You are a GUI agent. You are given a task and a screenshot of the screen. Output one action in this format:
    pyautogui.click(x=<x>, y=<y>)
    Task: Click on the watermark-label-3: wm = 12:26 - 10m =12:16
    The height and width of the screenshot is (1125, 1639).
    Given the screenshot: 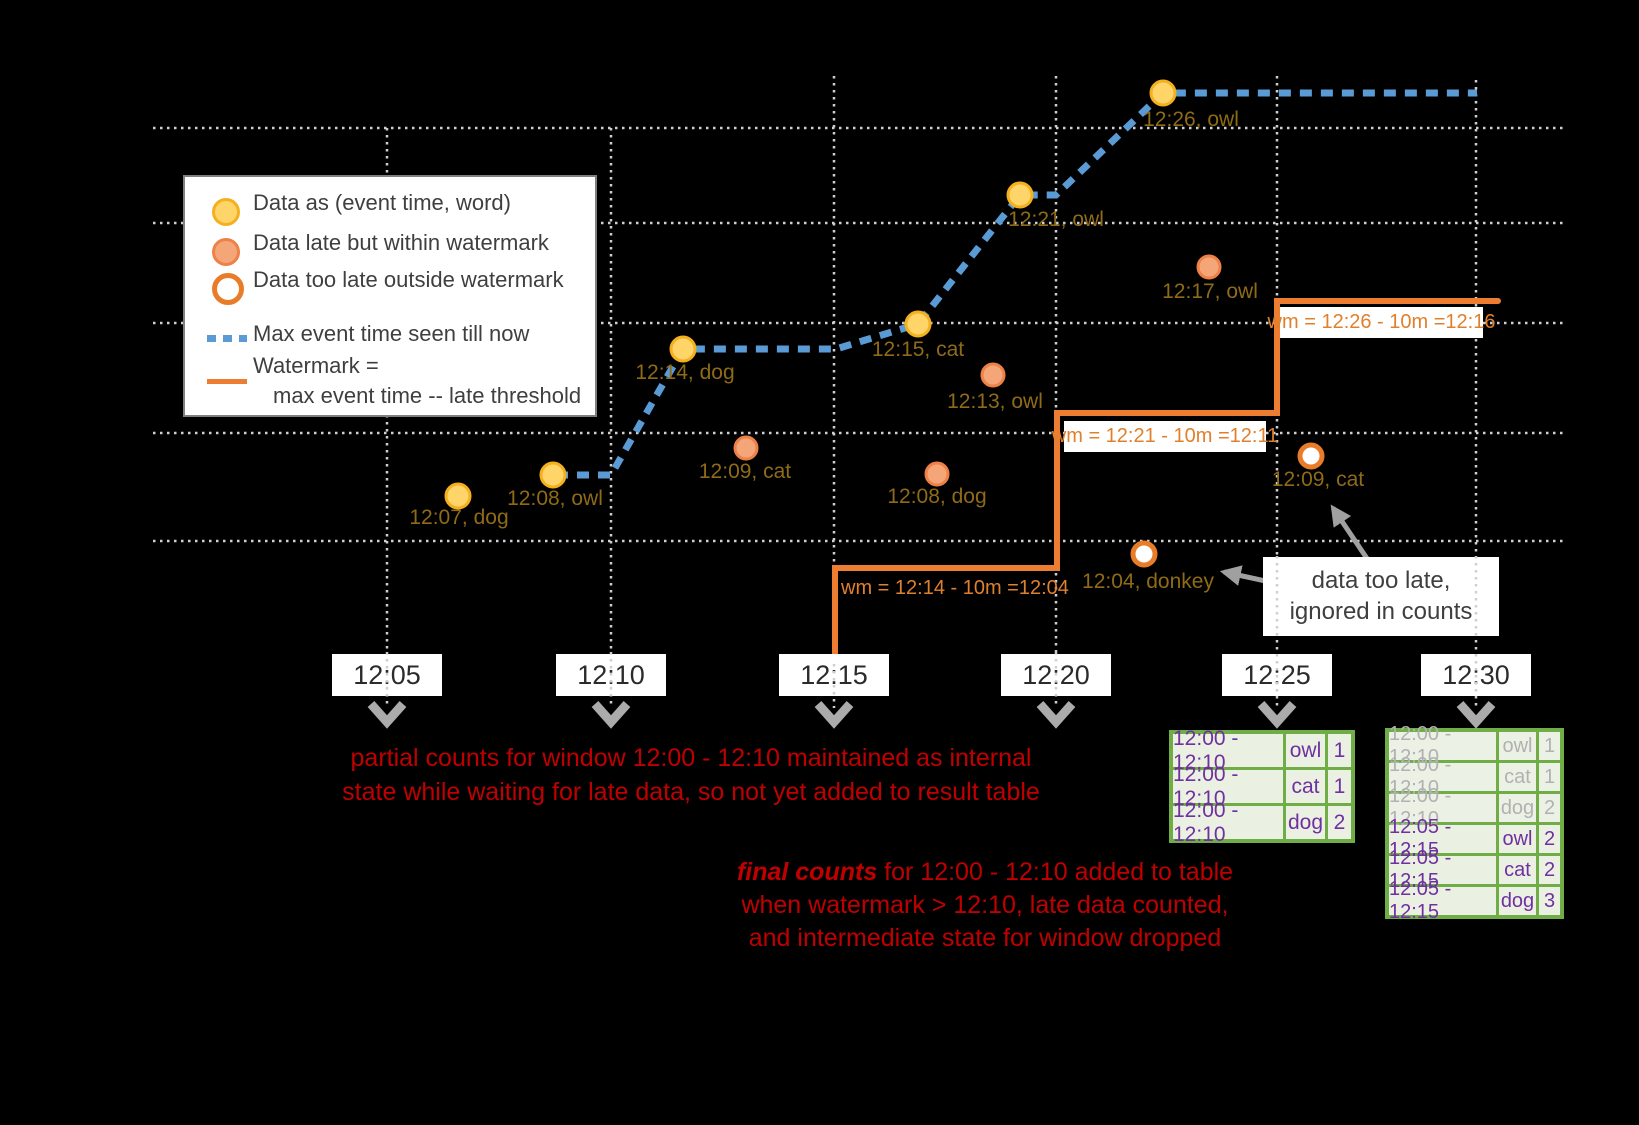 What is the action you would take?
    pyautogui.click(x=1381, y=322)
    